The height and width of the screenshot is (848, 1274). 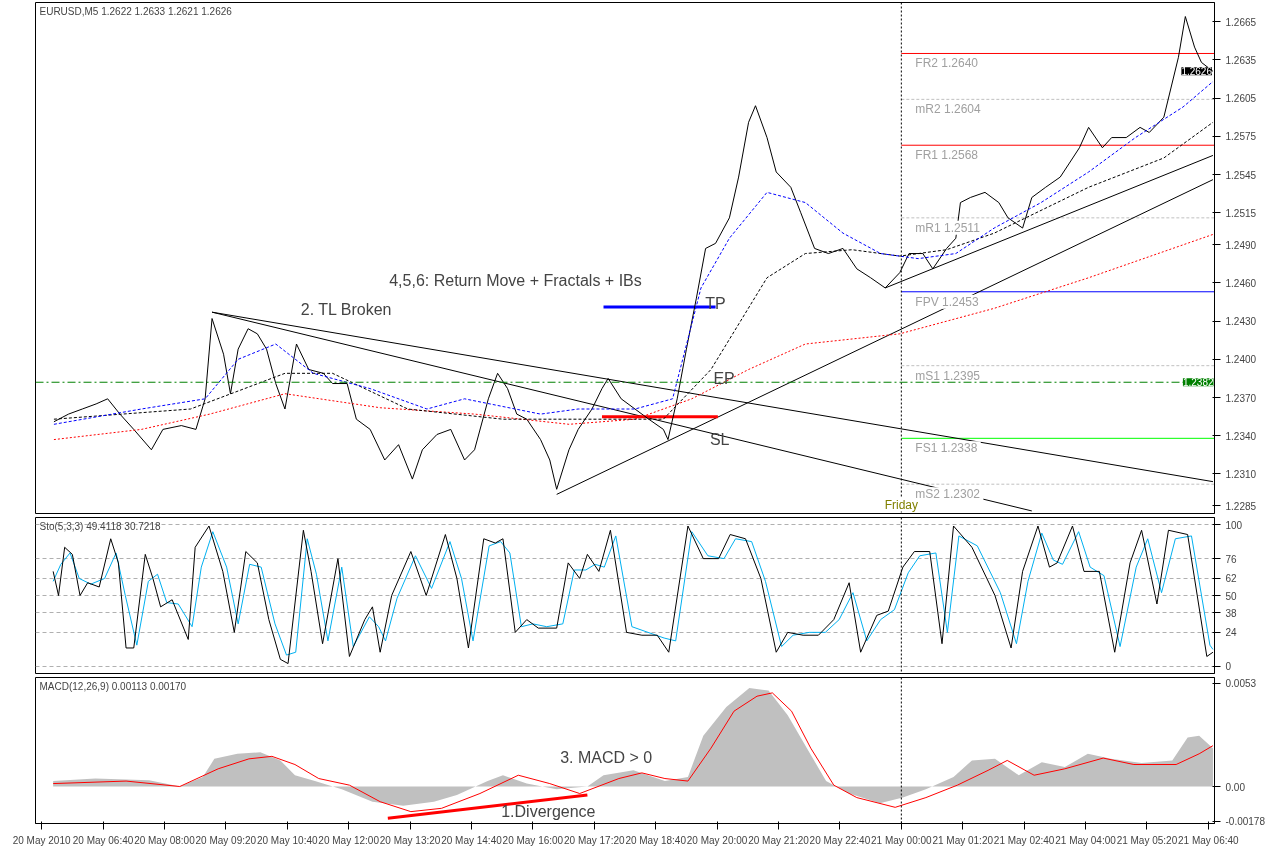 I want to click on x-tick-label: 20 May 12:00, so click(x=349, y=840).